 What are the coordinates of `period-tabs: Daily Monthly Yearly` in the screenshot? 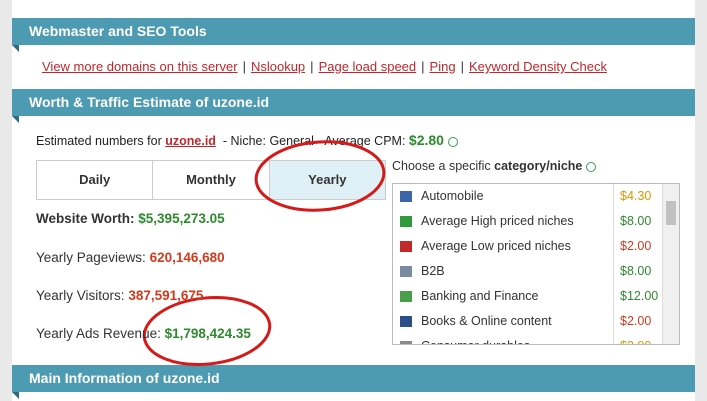 It's located at (211, 180).